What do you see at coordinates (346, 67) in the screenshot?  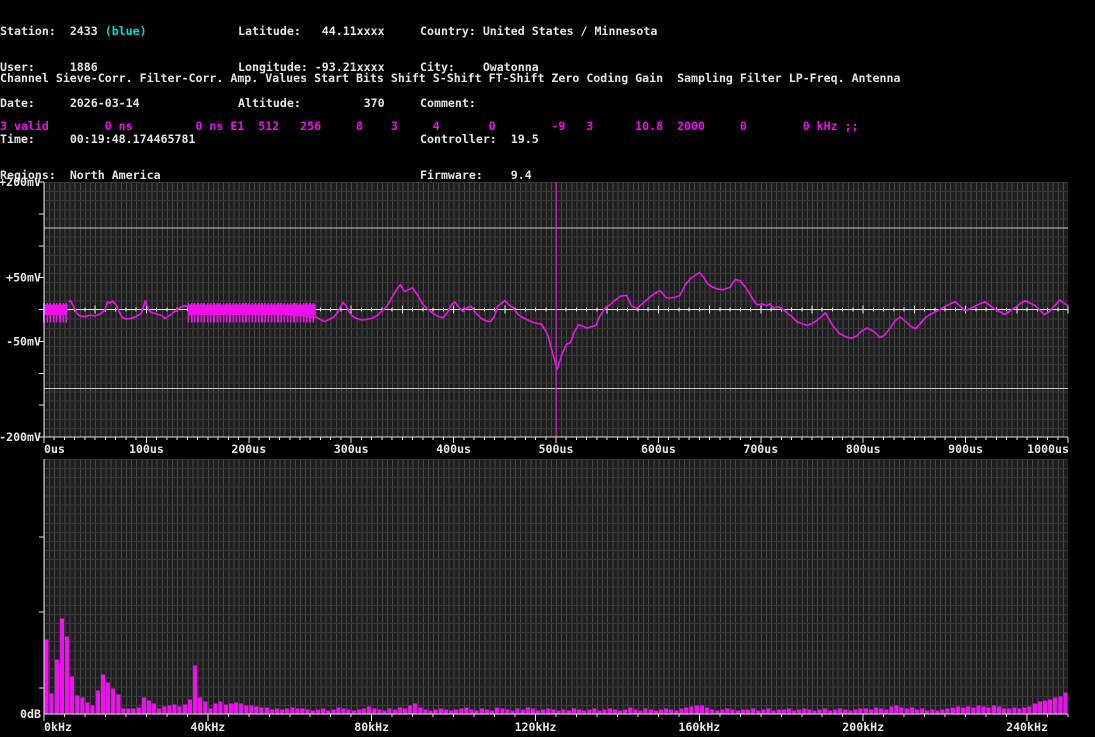 I see `longitude-value: -93.21xxxx` at bounding box center [346, 67].